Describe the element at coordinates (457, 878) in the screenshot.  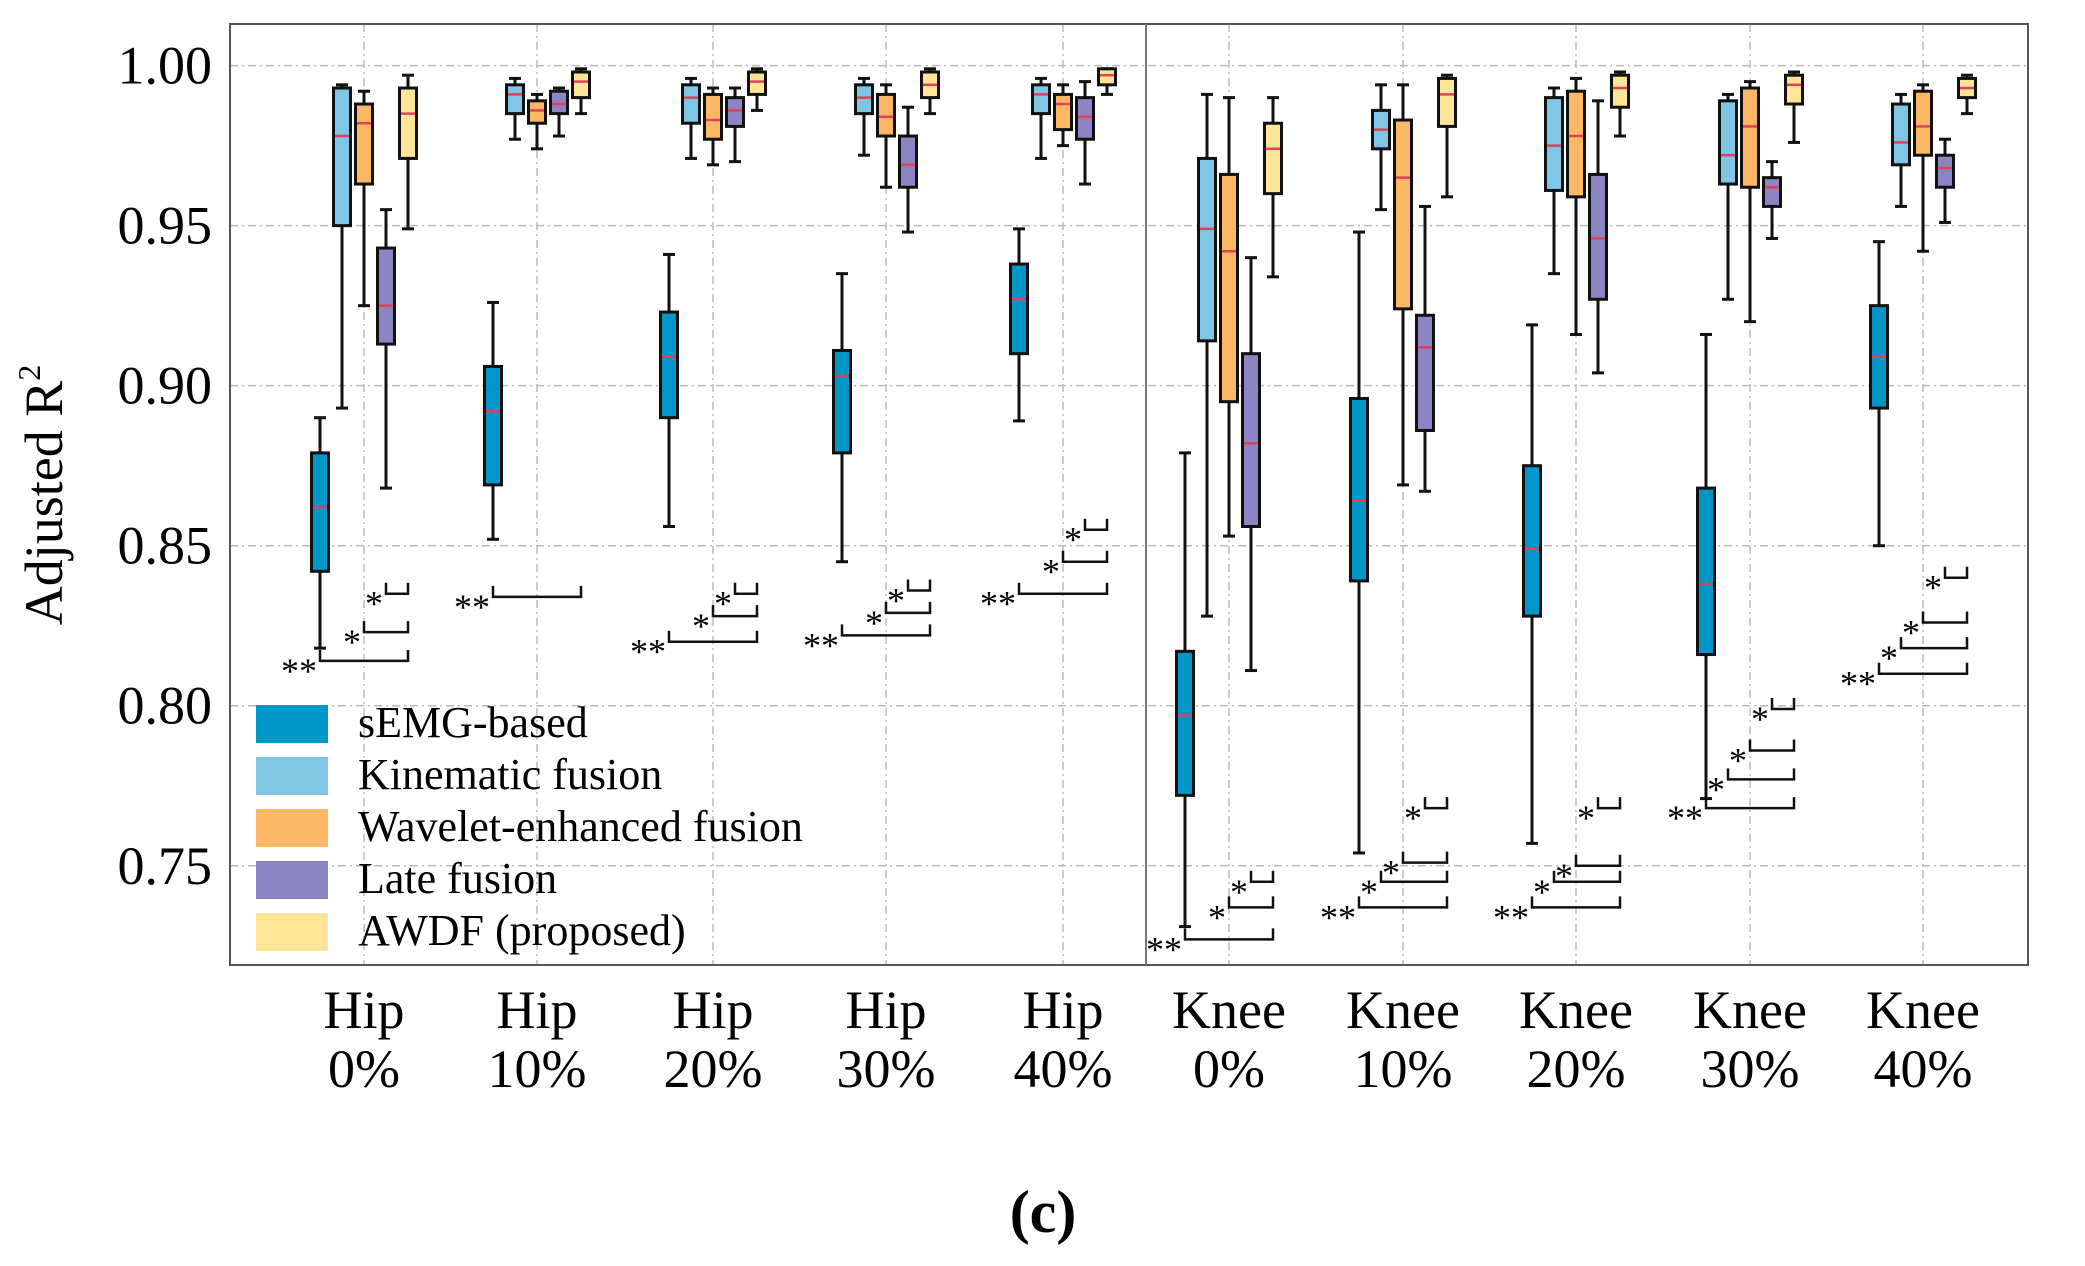
I see `legend-label: Late fusion` at that location.